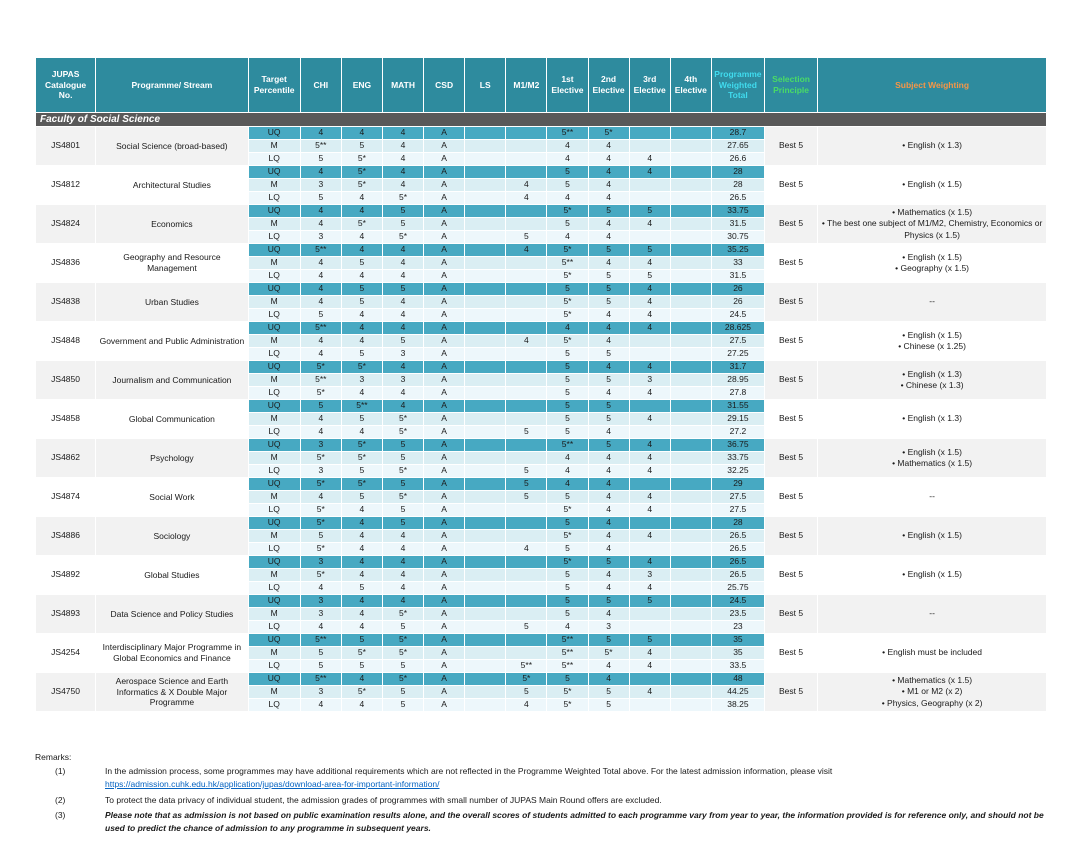 Image resolution: width=1080 pixels, height=848 pixels. What do you see at coordinates (690, 85) in the screenshot?
I see `column-header-elective-4: 4th Elective` at bounding box center [690, 85].